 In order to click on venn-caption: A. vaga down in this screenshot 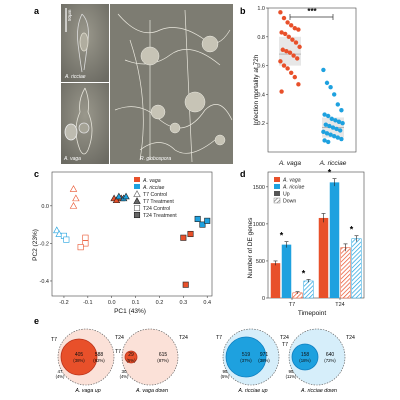, I will do `click(151, 391)`.